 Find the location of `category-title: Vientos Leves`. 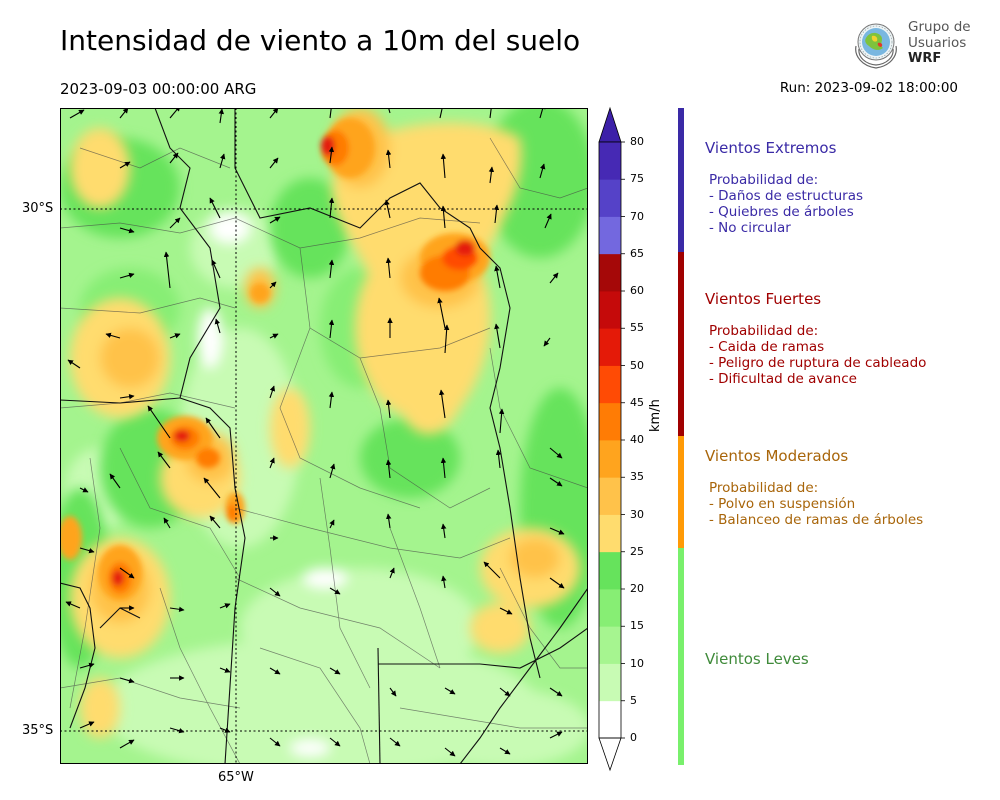

category-title: Vientos Leves is located at coordinates (757, 659).